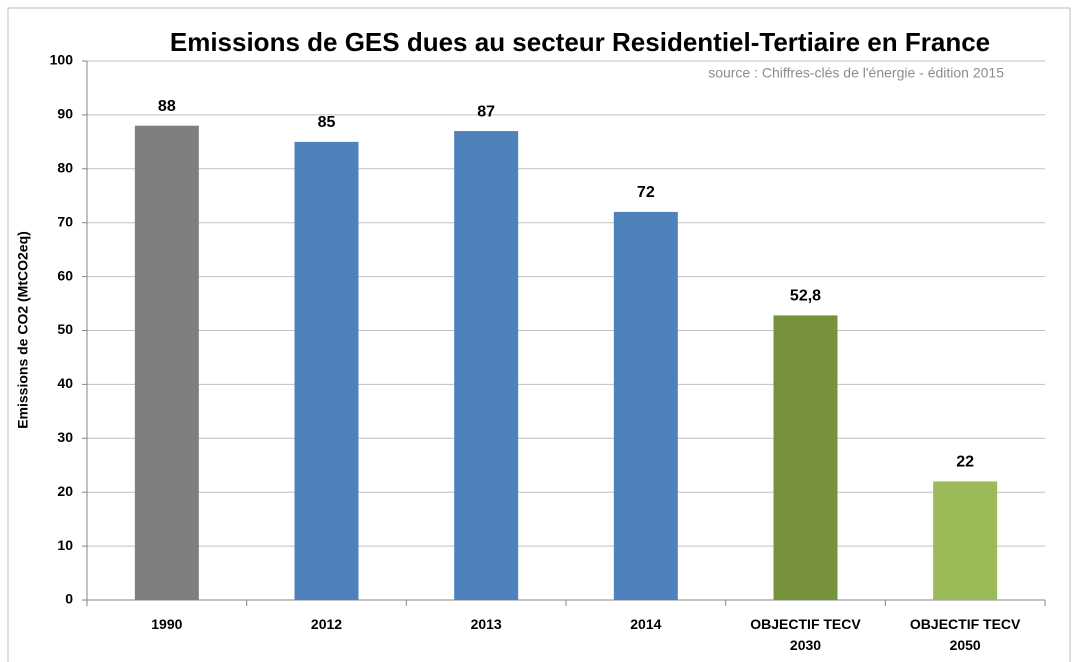 The image size is (1072, 662). Describe the element at coordinates (65, 168) in the screenshot. I see `y-tick-label: 80` at that location.